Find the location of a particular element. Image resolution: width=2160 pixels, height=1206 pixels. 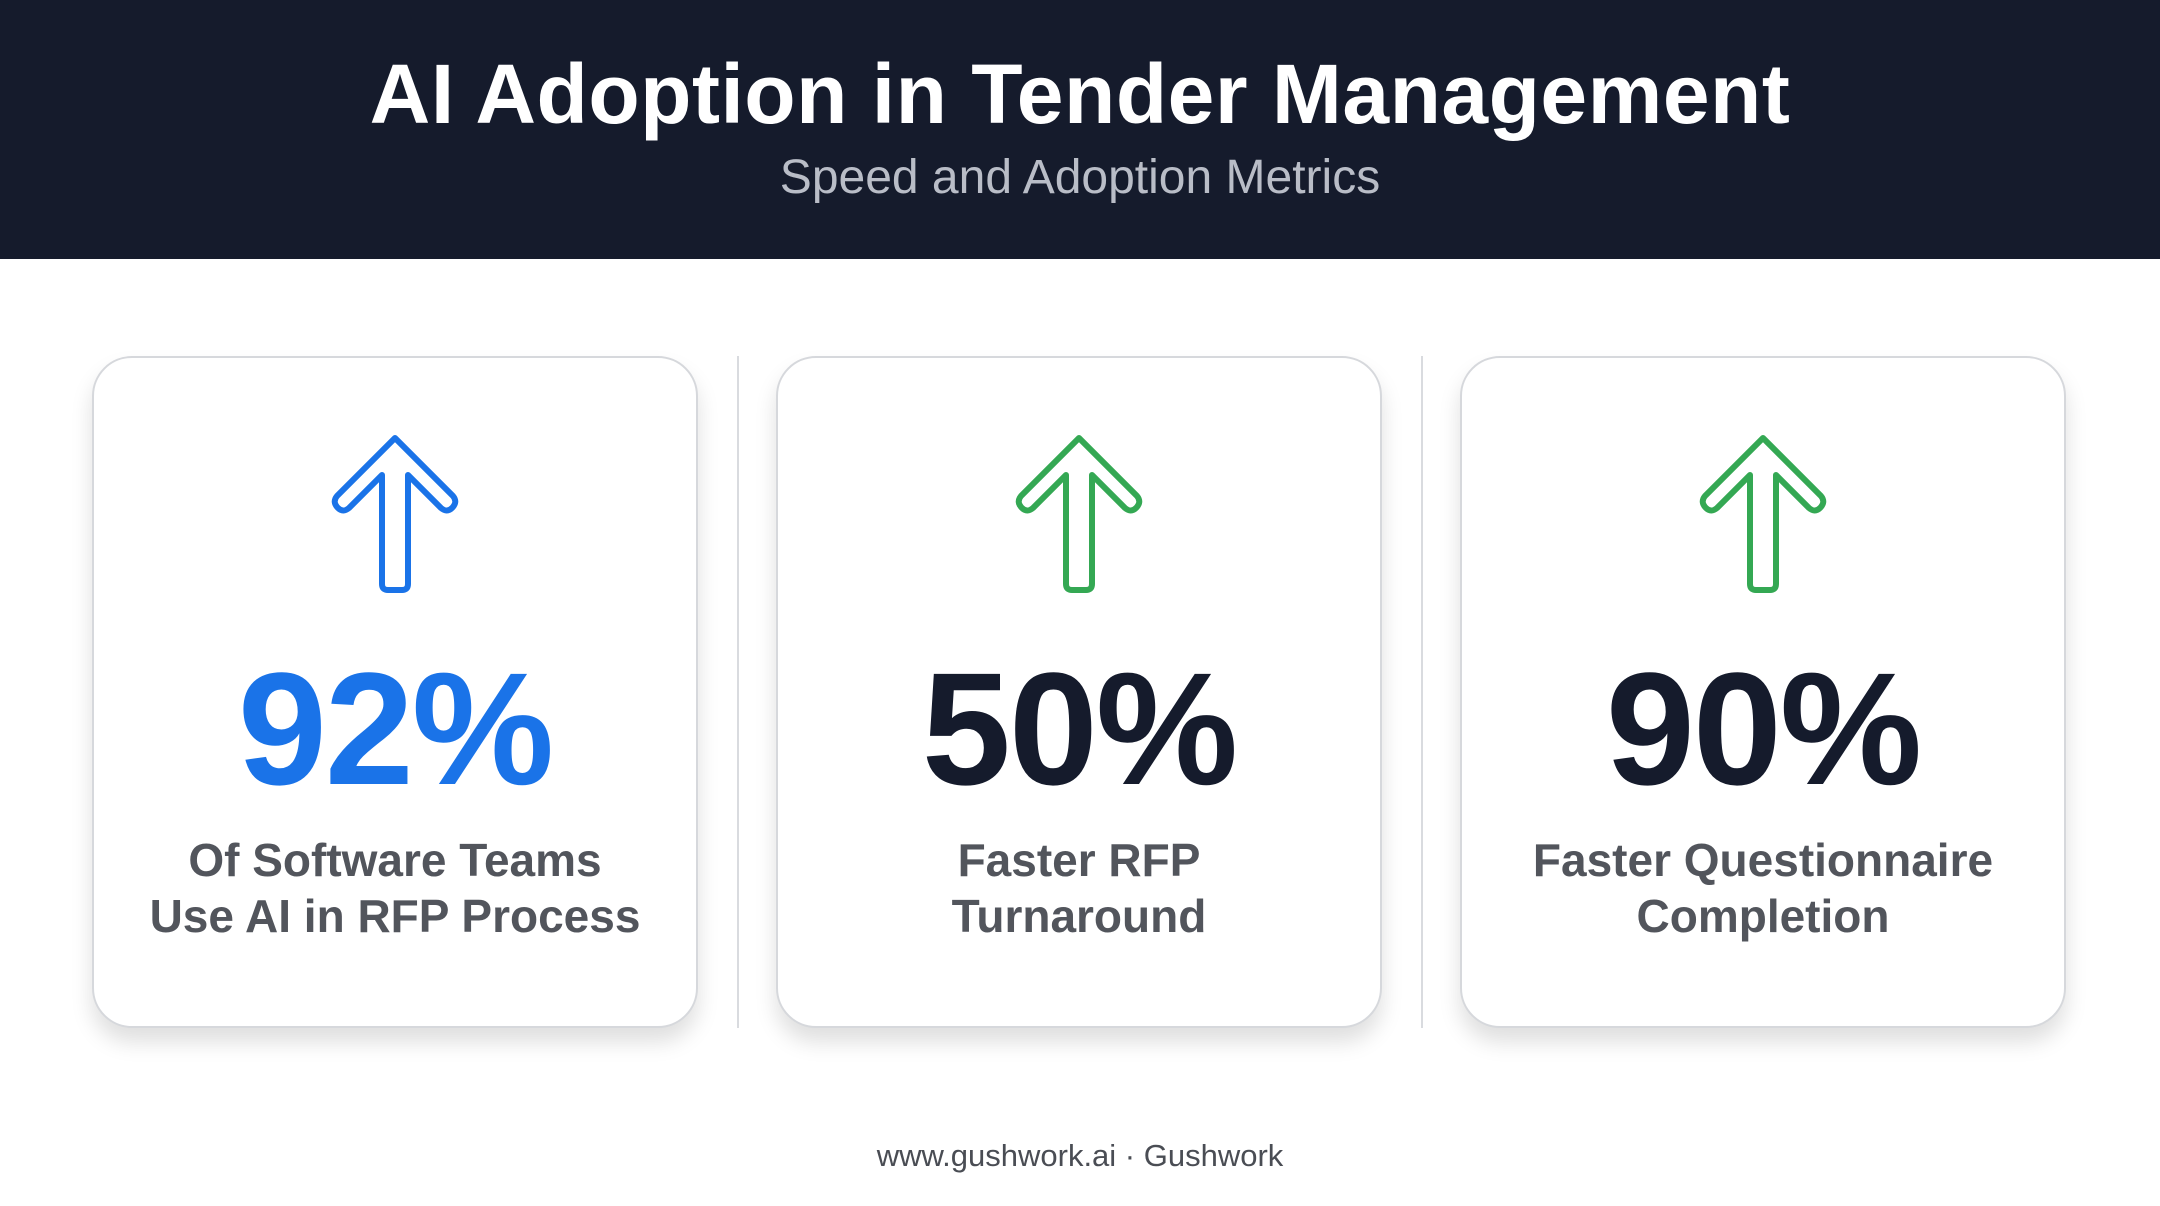

metric-value: 90% is located at coordinates (1763, 728).